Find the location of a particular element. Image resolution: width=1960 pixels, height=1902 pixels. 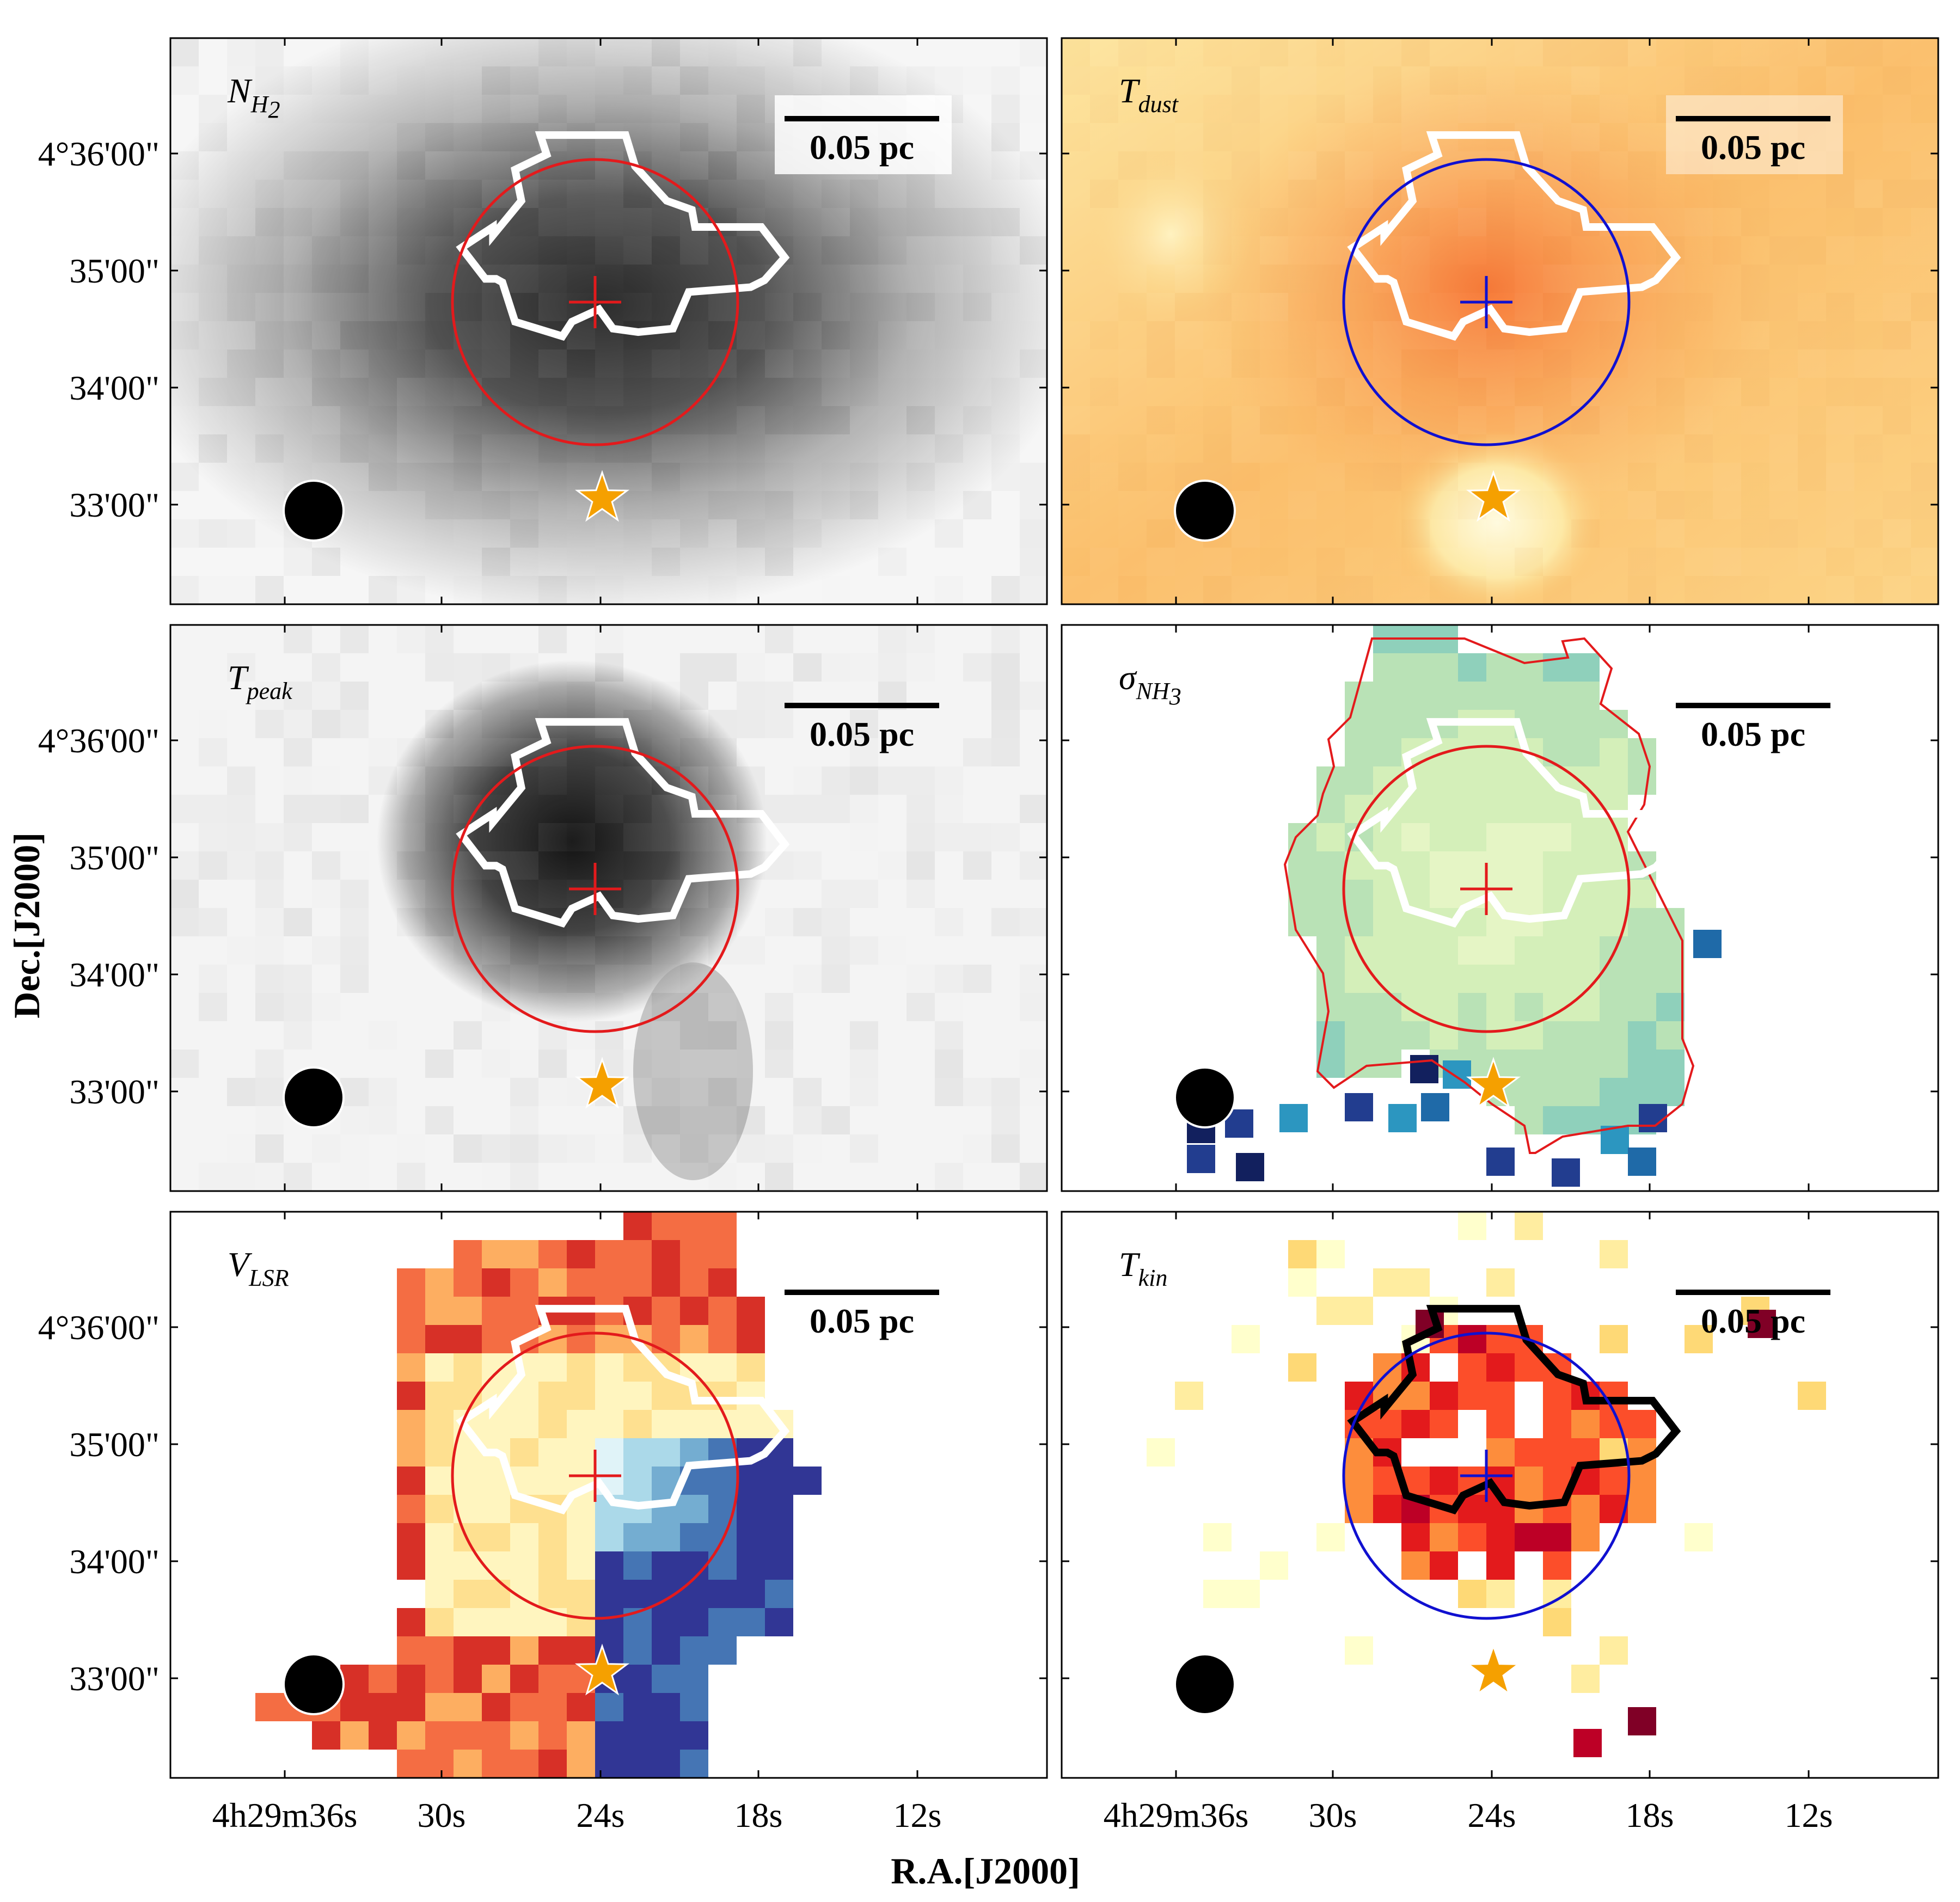

x-tick-label: 30s is located at coordinates (442, 1815).